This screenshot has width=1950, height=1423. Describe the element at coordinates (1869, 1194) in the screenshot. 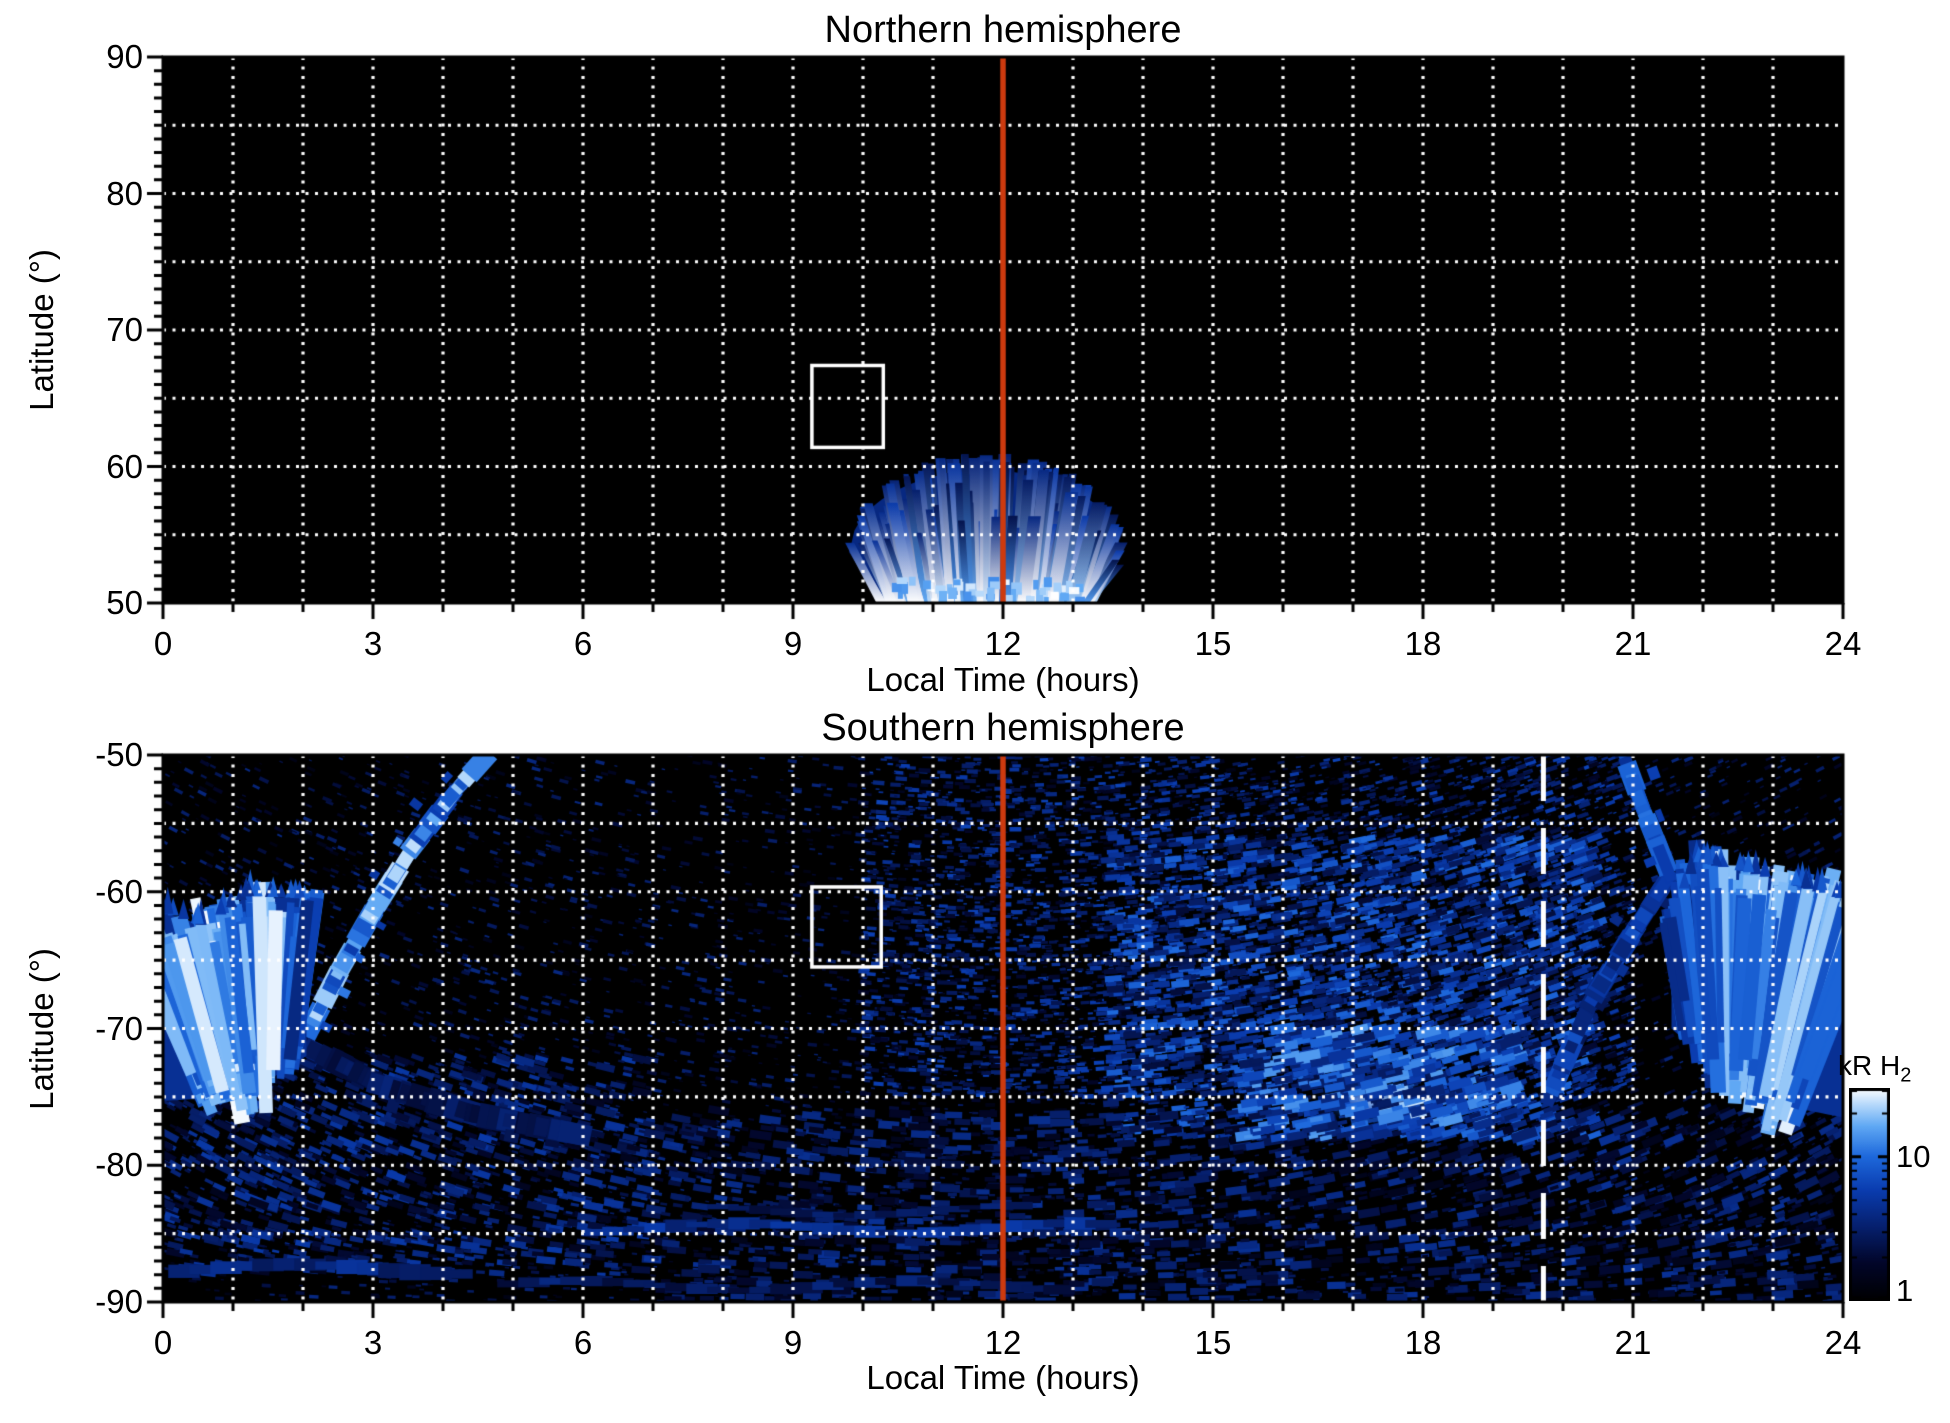

I see `colorbar-canvas` at that location.